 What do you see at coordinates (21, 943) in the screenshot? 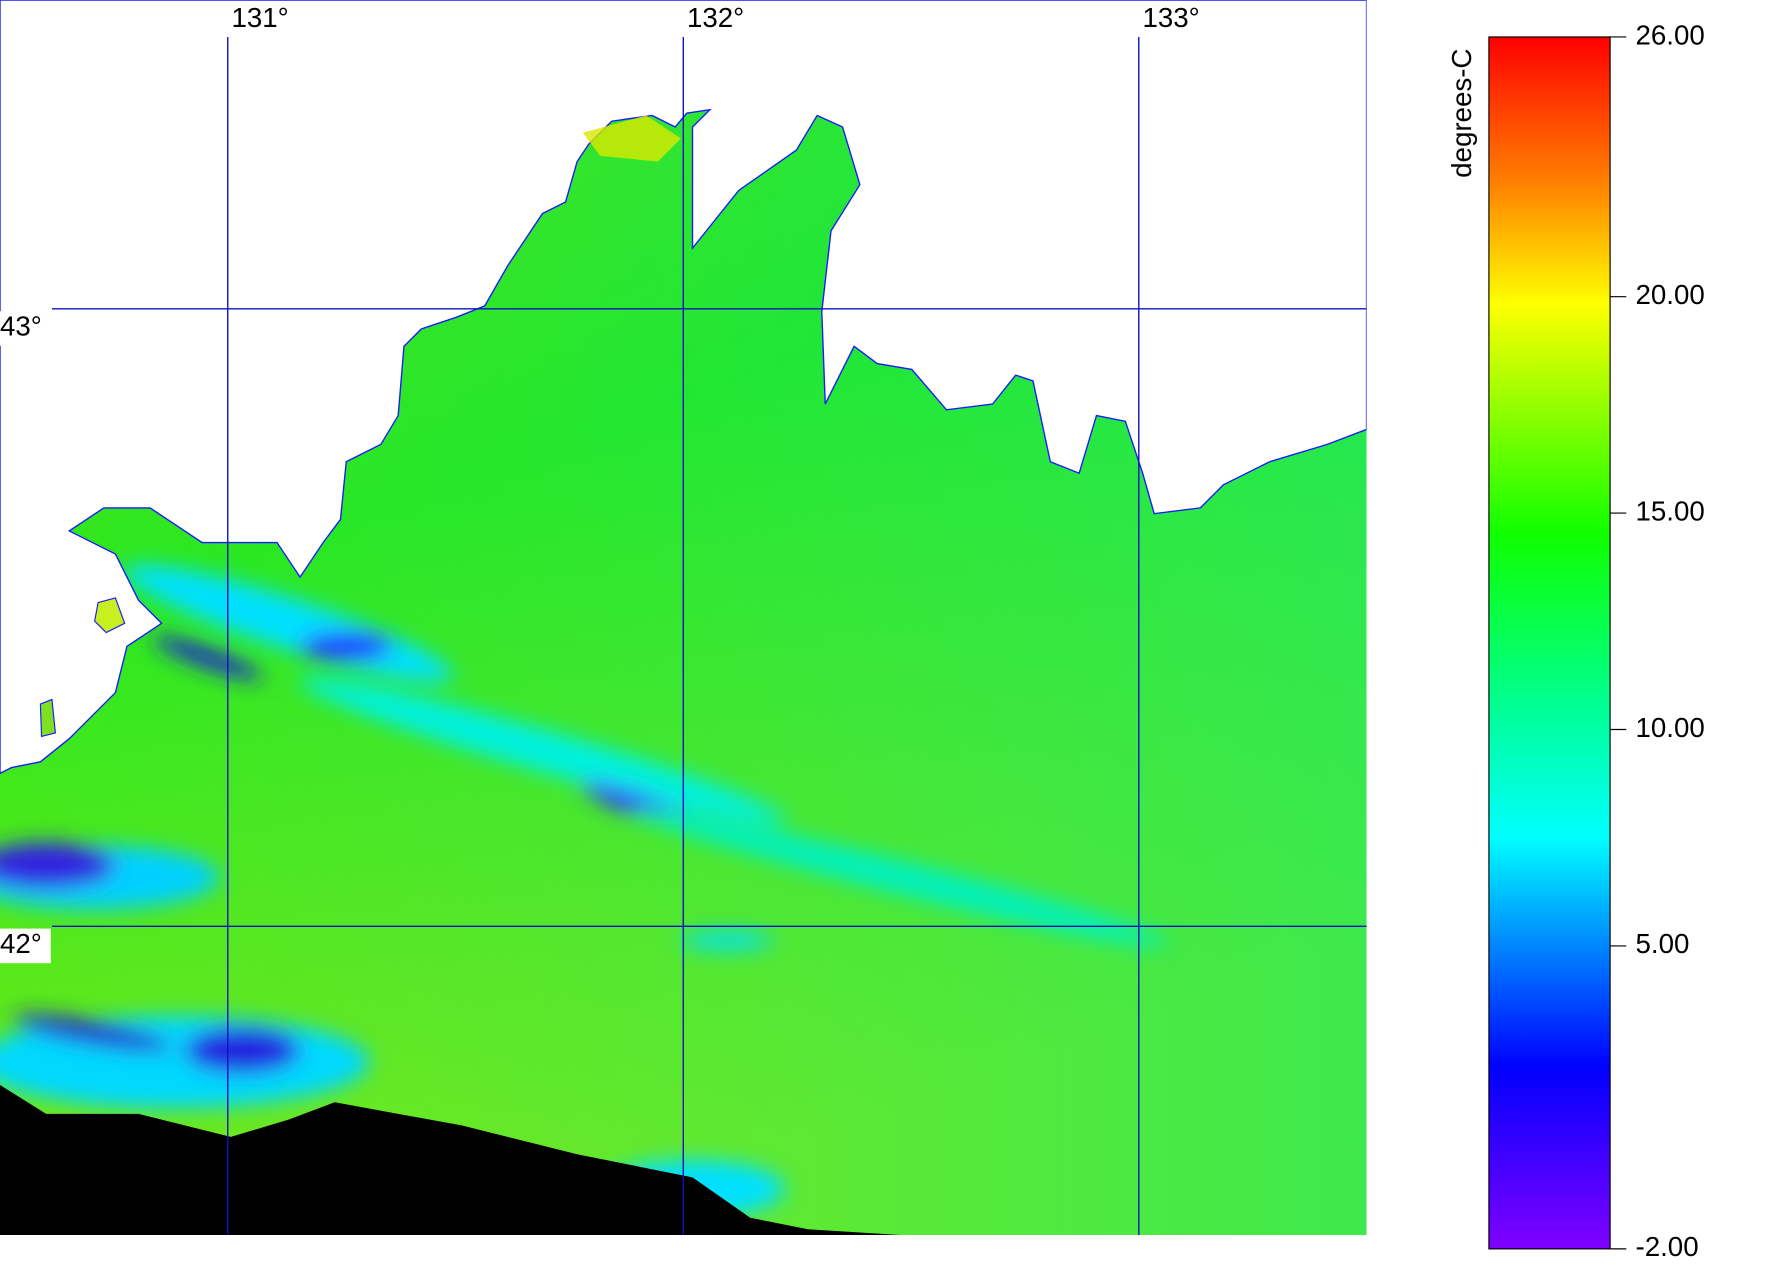
I see `latitude-label: 42°` at bounding box center [21, 943].